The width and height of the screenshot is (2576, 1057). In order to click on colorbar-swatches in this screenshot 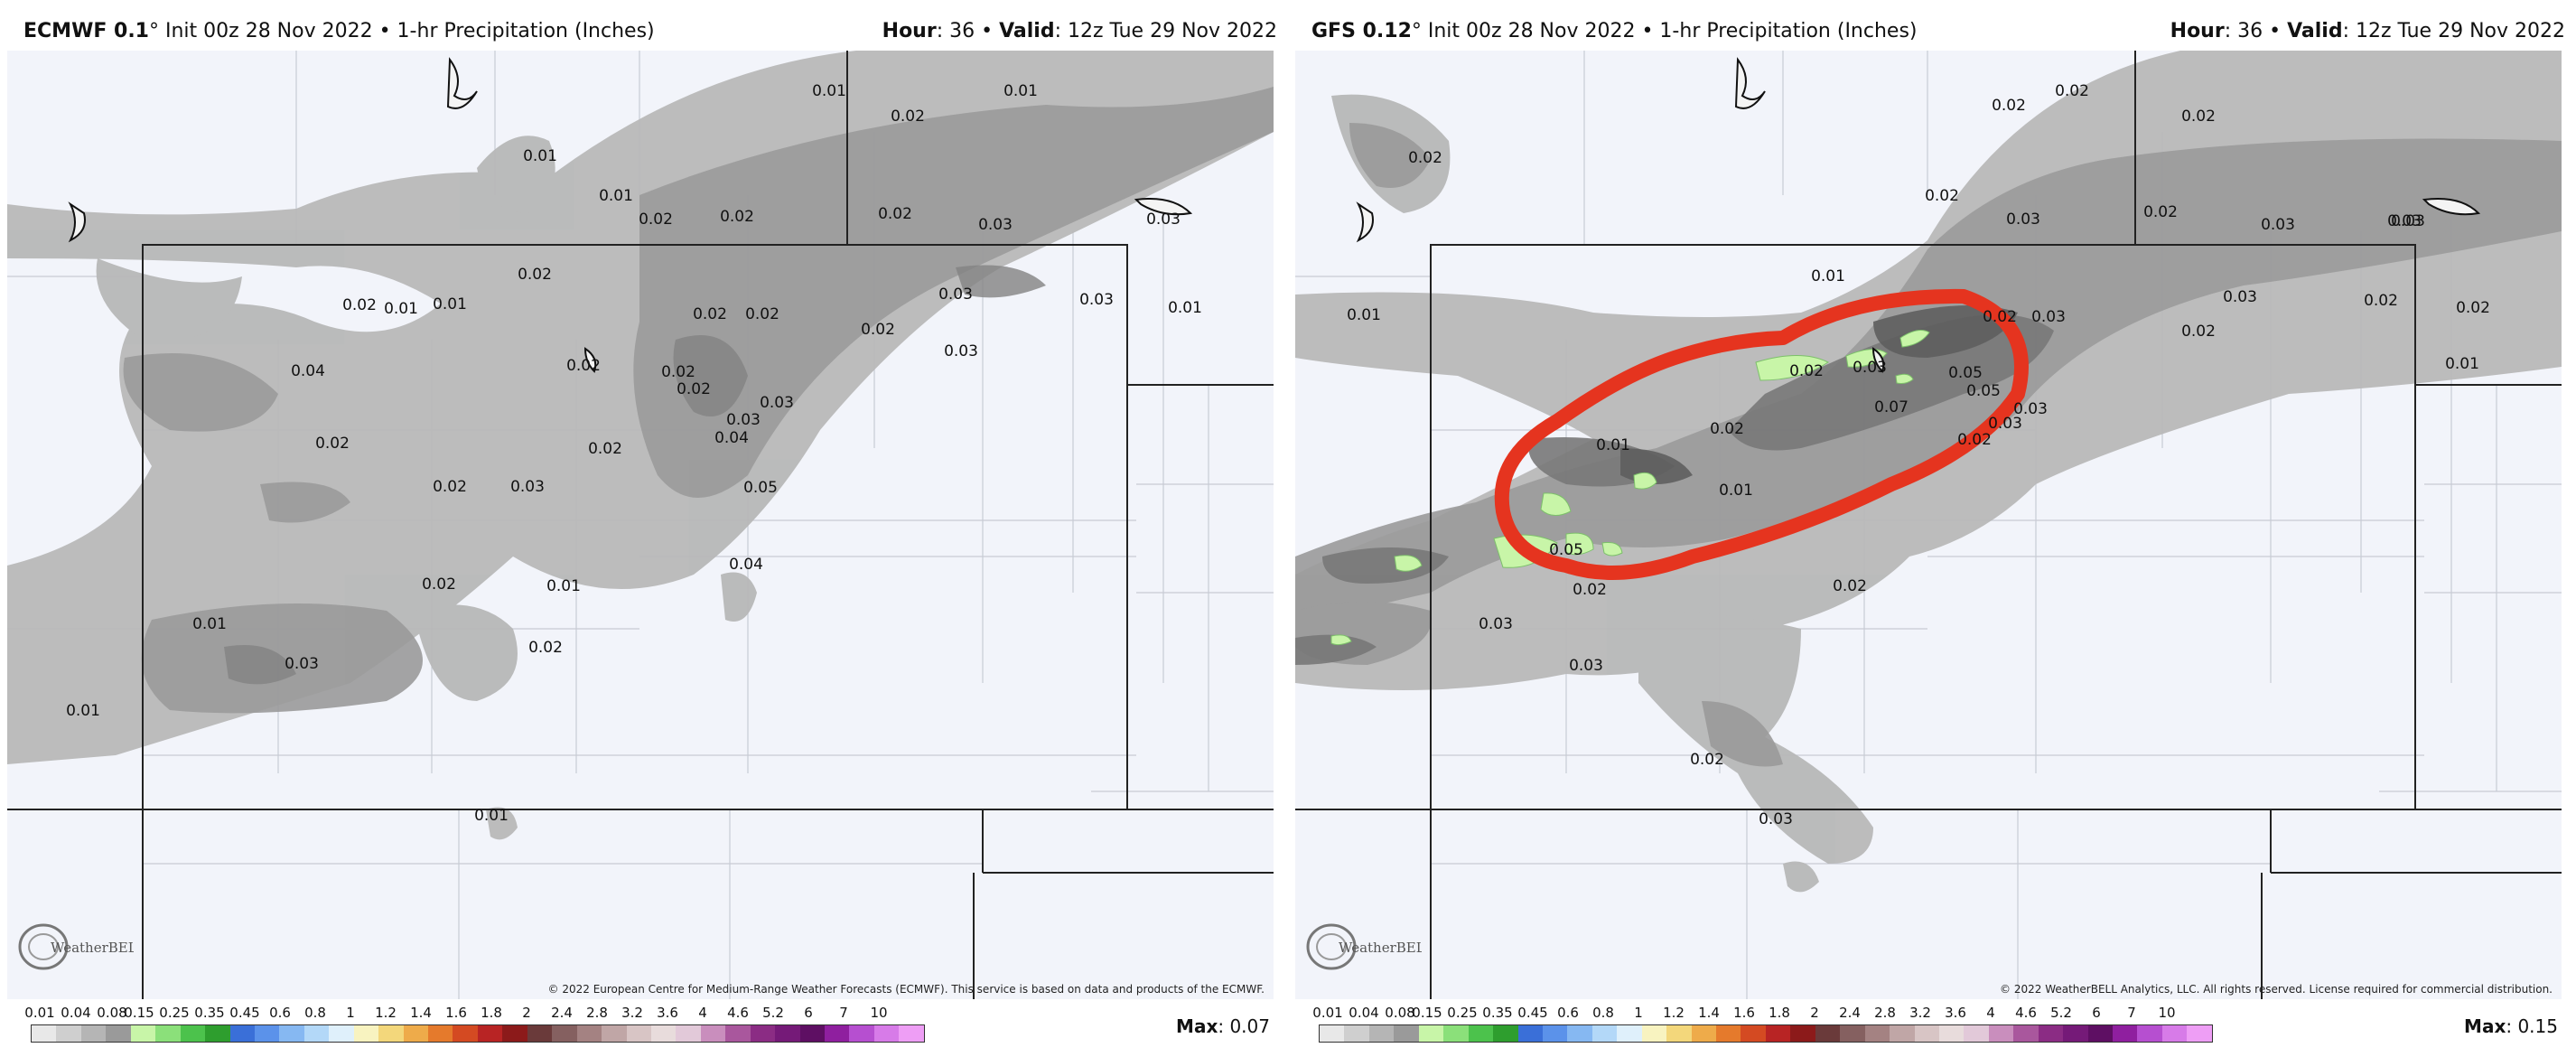, I will do `click(478, 1033)`.